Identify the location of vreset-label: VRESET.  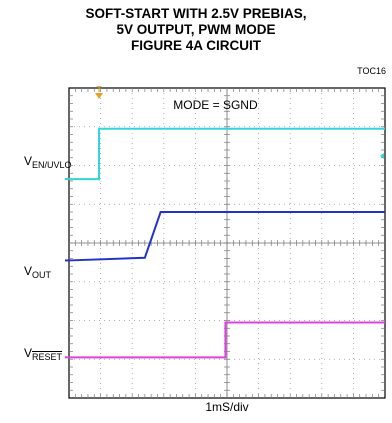
(43, 354).